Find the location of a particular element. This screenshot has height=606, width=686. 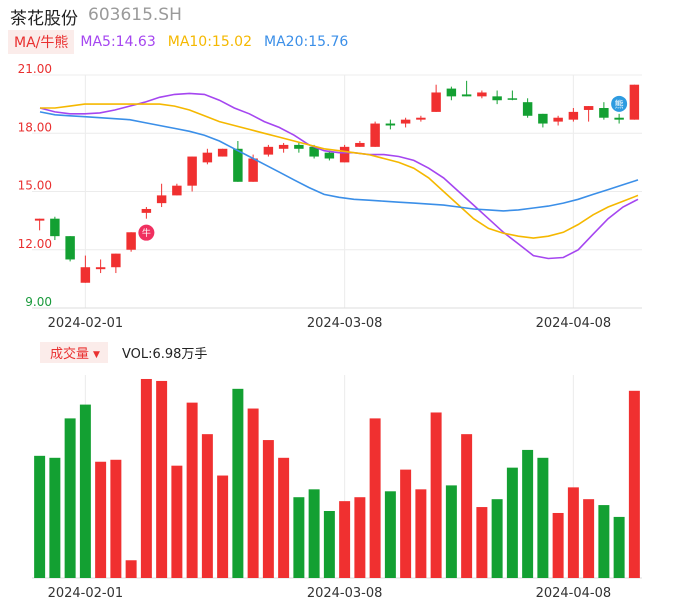

volume-tab: 成交量 ▼ is located at coordinates (74, 352).